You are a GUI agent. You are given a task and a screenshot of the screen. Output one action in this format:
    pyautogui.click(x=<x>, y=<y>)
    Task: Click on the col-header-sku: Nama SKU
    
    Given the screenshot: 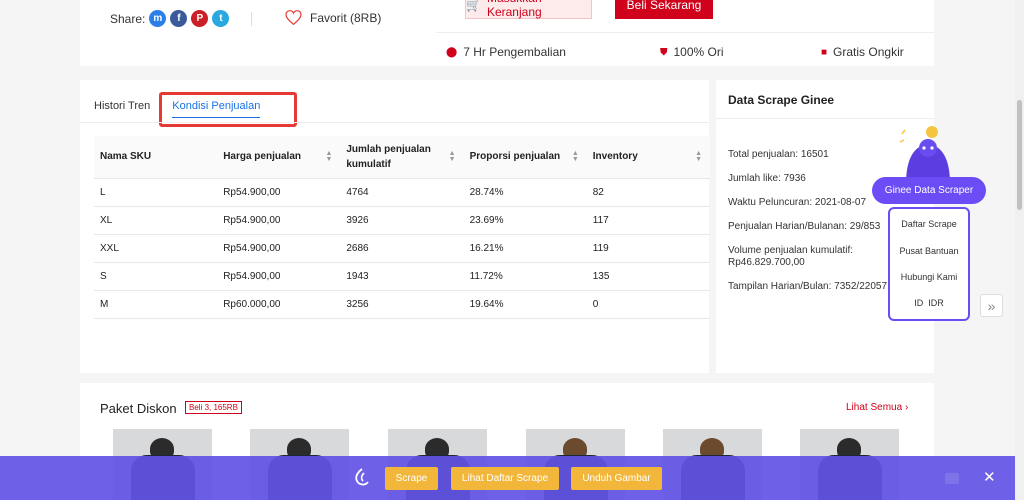 What is the action you would take?
    pyautogui.click(x=156, y=157)
    